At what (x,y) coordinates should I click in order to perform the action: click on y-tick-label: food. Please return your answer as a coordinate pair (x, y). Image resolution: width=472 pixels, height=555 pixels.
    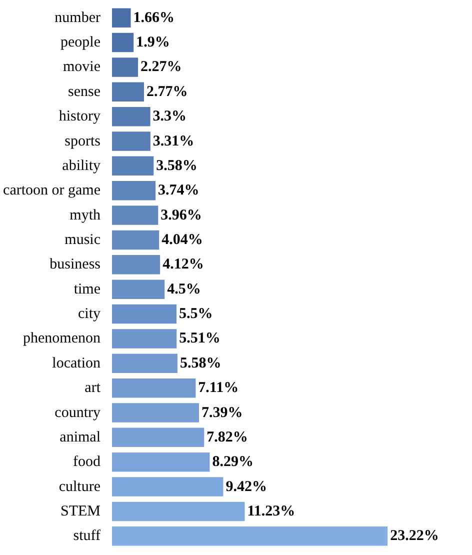
    Looking at the image, I should click on (87, 462).